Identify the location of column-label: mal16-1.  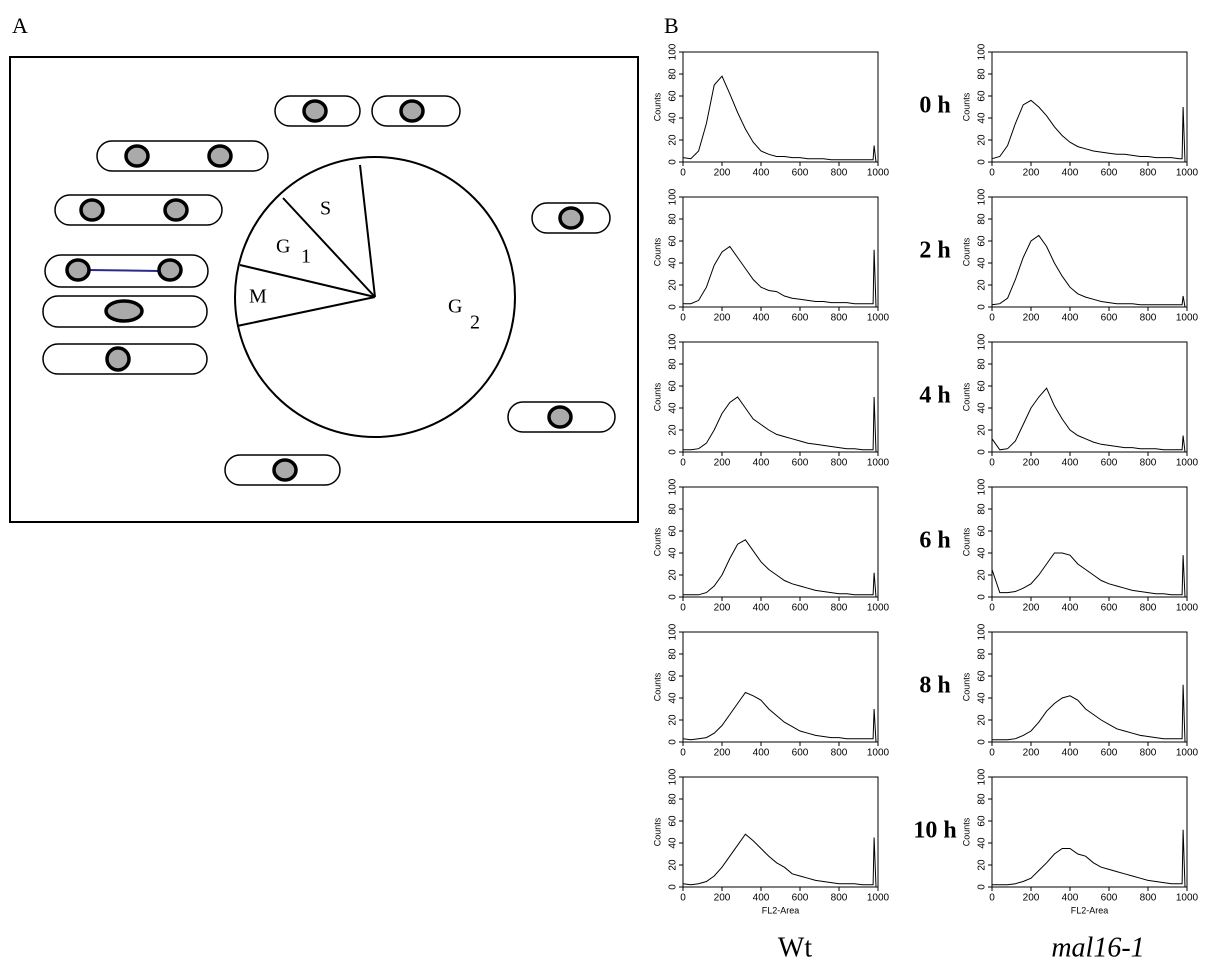
(1097, 947).